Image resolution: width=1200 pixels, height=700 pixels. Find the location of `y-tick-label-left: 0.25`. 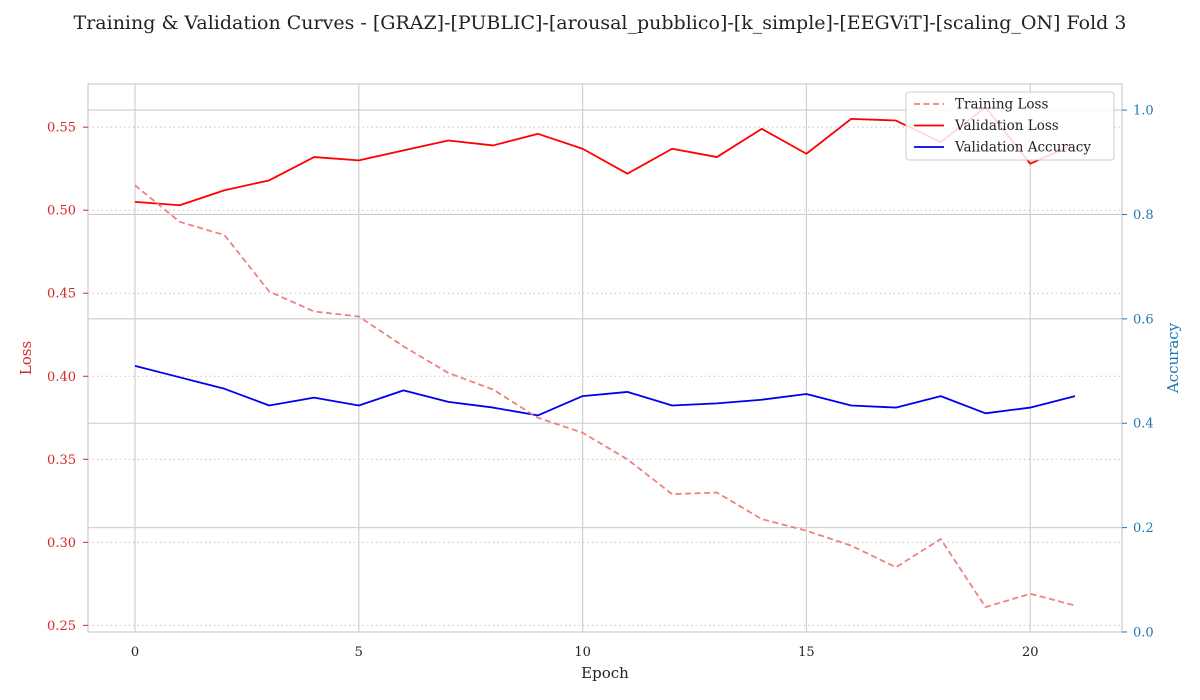

y-tick-label-left: 0.25 is located at coordinates (61, 626).